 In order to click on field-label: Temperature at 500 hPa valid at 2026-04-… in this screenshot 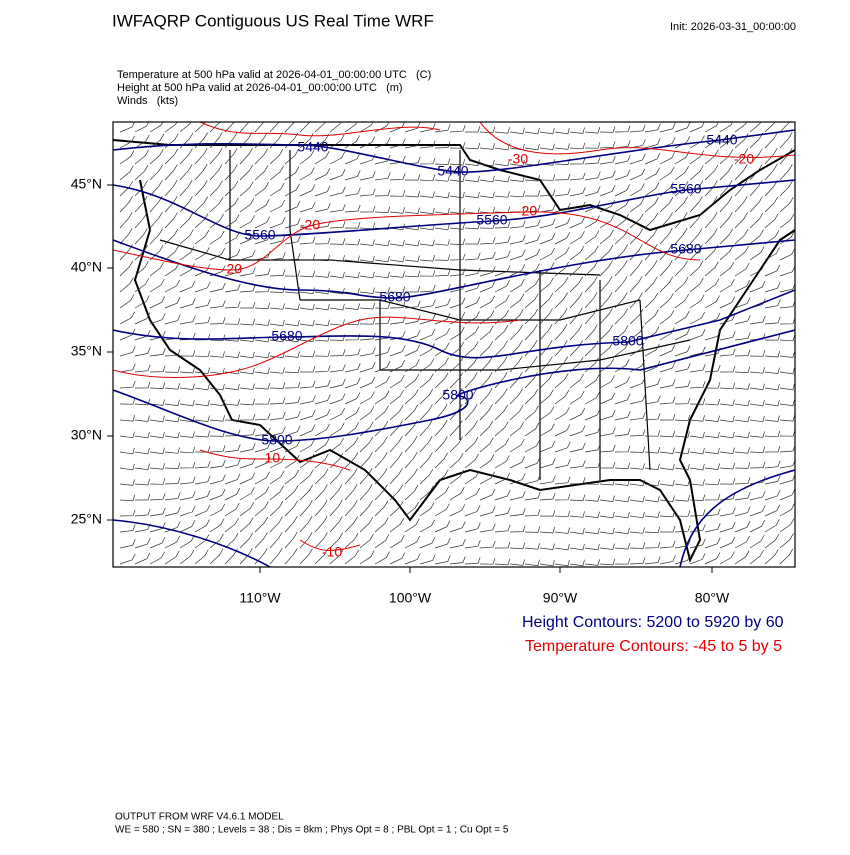, I will do `click(274, 75)`.